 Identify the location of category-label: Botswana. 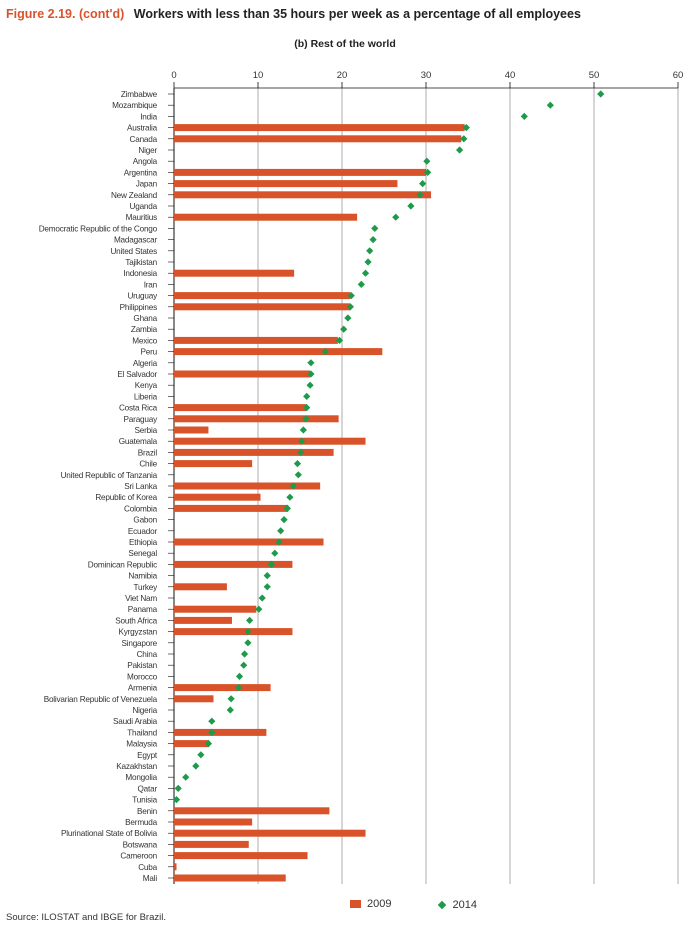
(140, 844).